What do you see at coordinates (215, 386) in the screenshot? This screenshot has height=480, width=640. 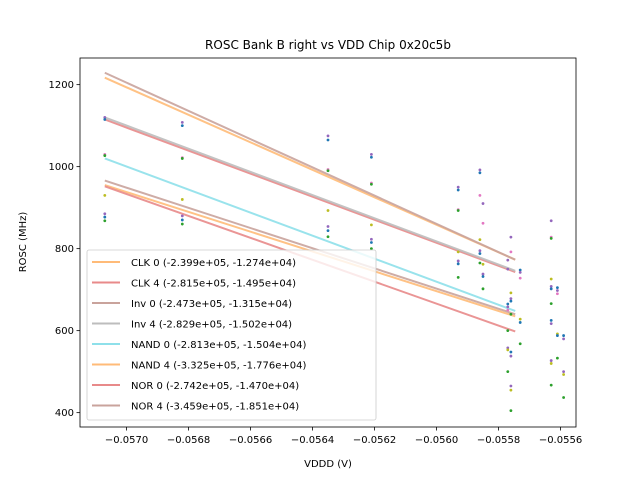 I see `legend-label: NOR 0 (-2.742e+05, -1.470e+04)` at bounding box center [215, 386].